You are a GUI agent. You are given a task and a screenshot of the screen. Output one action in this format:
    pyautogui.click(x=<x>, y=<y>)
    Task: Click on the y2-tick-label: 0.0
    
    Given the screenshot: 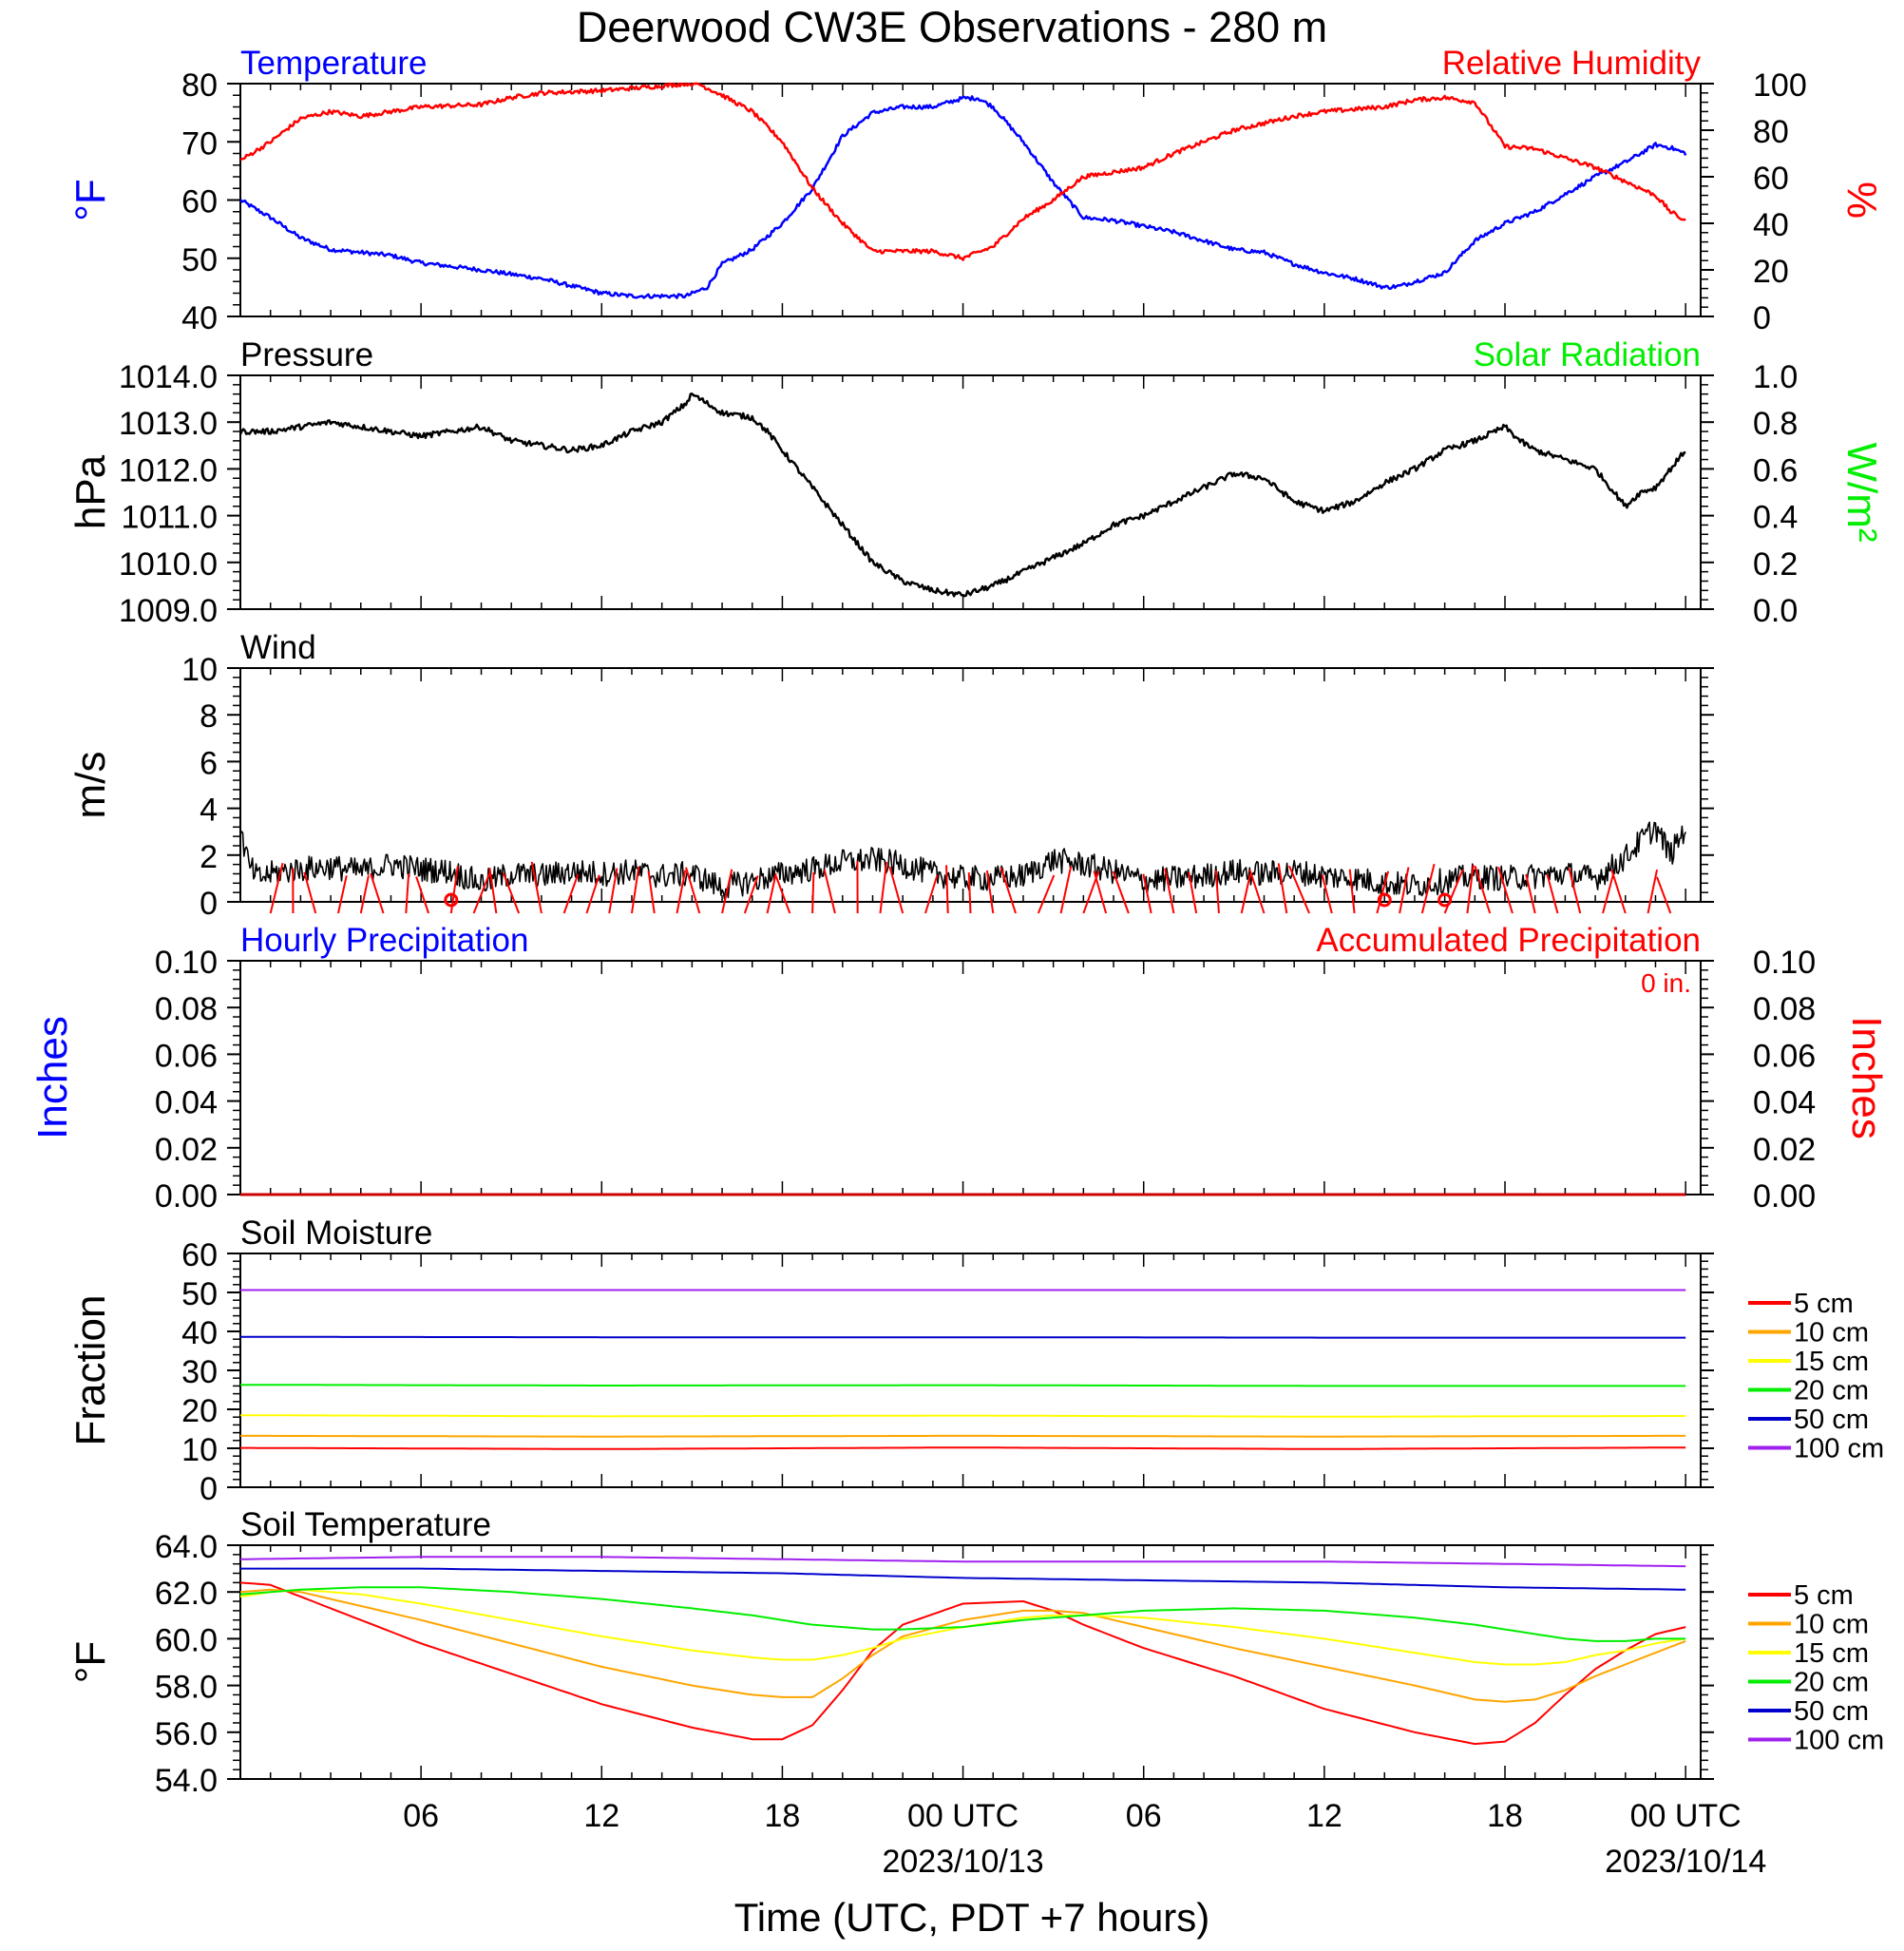 What is the action you would take?
    pyautogui.click(x=1776, y=611)
    